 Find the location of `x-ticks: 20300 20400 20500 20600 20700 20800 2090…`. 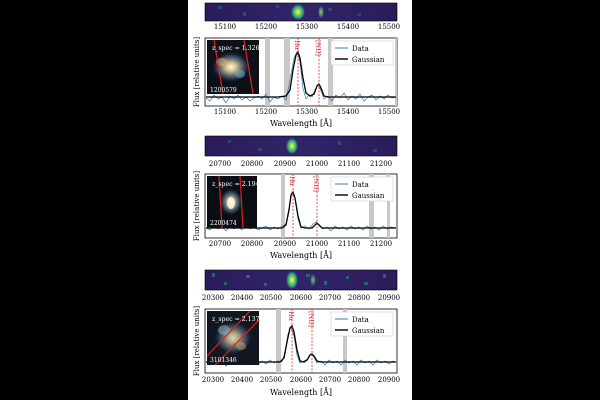

x-ticks: 20300 20400 20500 20600 20700 20800 2090… is located at coordinates (301, 380).